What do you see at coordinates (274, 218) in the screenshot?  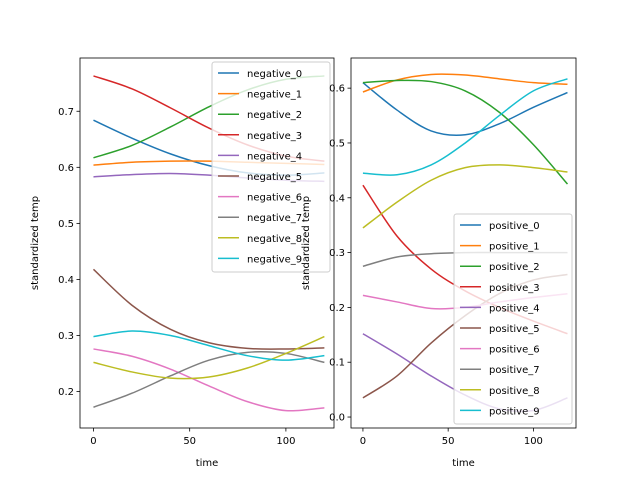 I see `legend-label: negative_7` at bounding box center [274, 218].